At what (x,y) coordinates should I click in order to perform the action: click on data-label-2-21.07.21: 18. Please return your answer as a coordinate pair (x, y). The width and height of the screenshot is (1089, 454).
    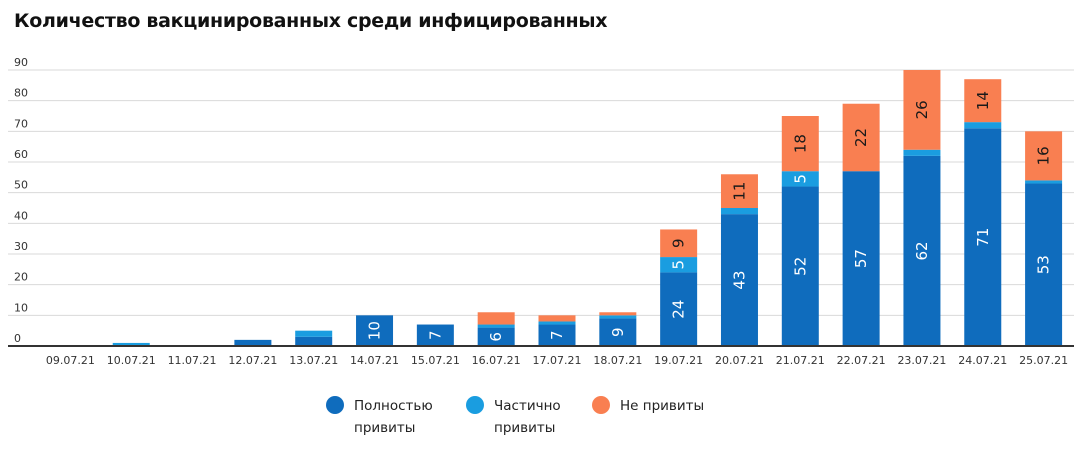
    Looking at the image, I should click on (800, 143).